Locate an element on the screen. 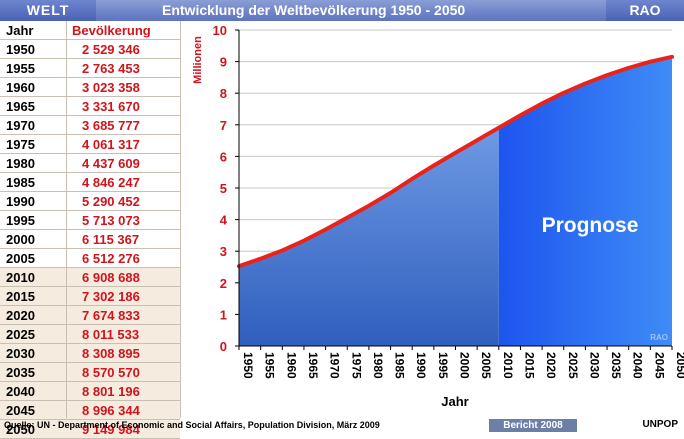  y-tick-label: 5 is located at coordinates (223, 188).